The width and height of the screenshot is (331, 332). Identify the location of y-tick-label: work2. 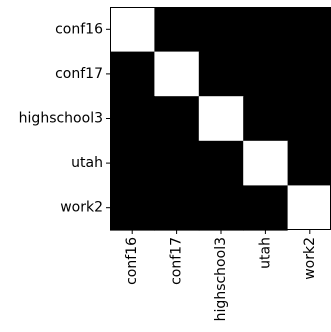
(81, 208).